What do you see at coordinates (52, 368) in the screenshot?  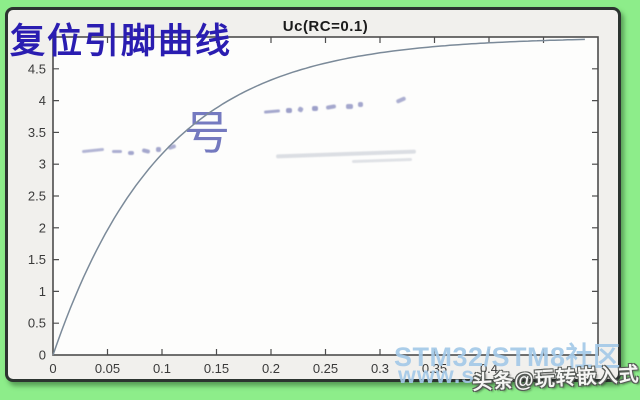 I see `x-tick-label: 0` at bounding box center [52, 368].